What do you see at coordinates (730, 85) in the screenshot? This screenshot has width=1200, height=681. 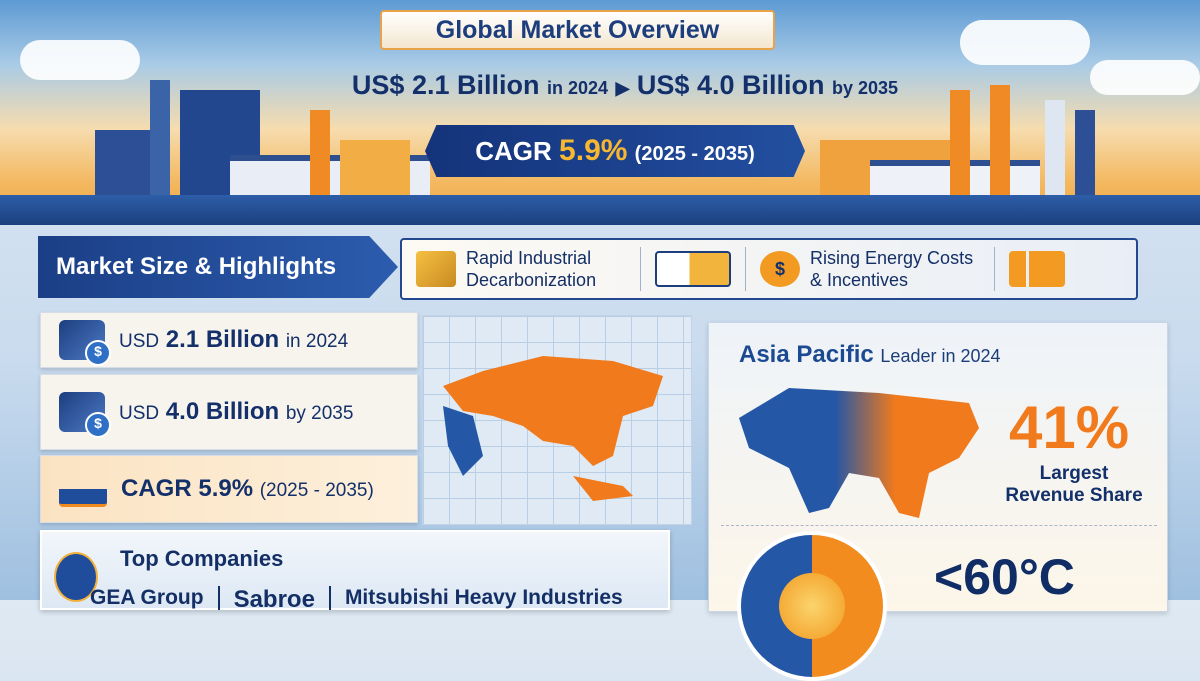 I see `value-2035: US$ 4.0 Billion` at bounding box center [730, 85].